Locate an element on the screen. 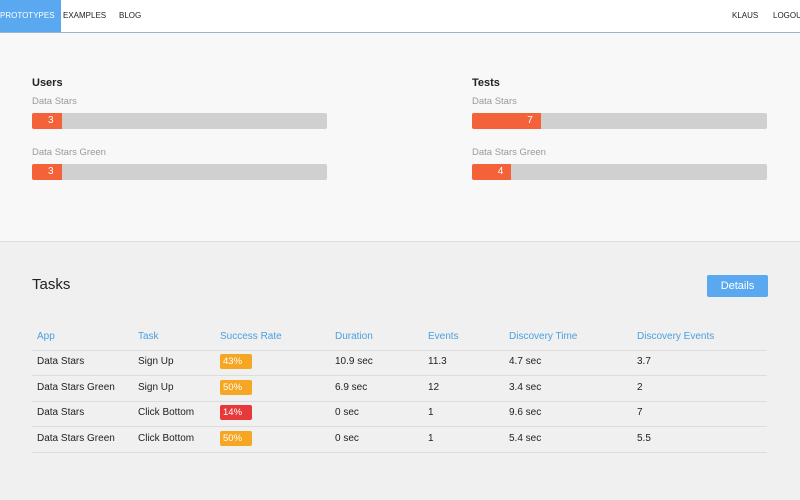  table-cell: 12 is located at coordinates (434, 387).